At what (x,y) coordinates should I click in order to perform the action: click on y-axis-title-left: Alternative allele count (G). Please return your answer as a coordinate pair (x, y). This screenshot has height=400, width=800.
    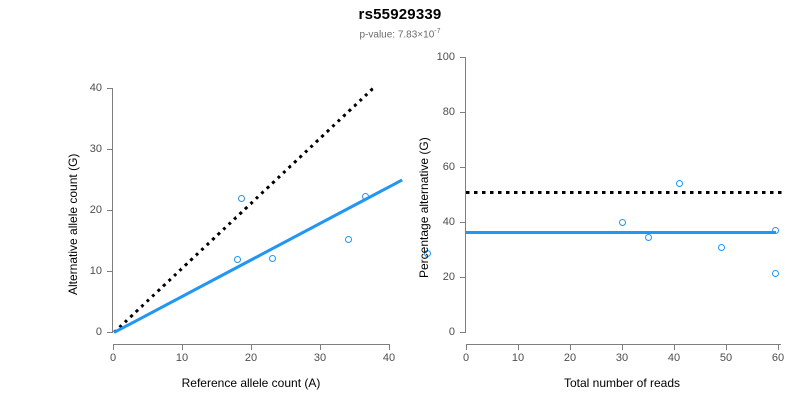
    Looking at the image, I should click on (73, 224).